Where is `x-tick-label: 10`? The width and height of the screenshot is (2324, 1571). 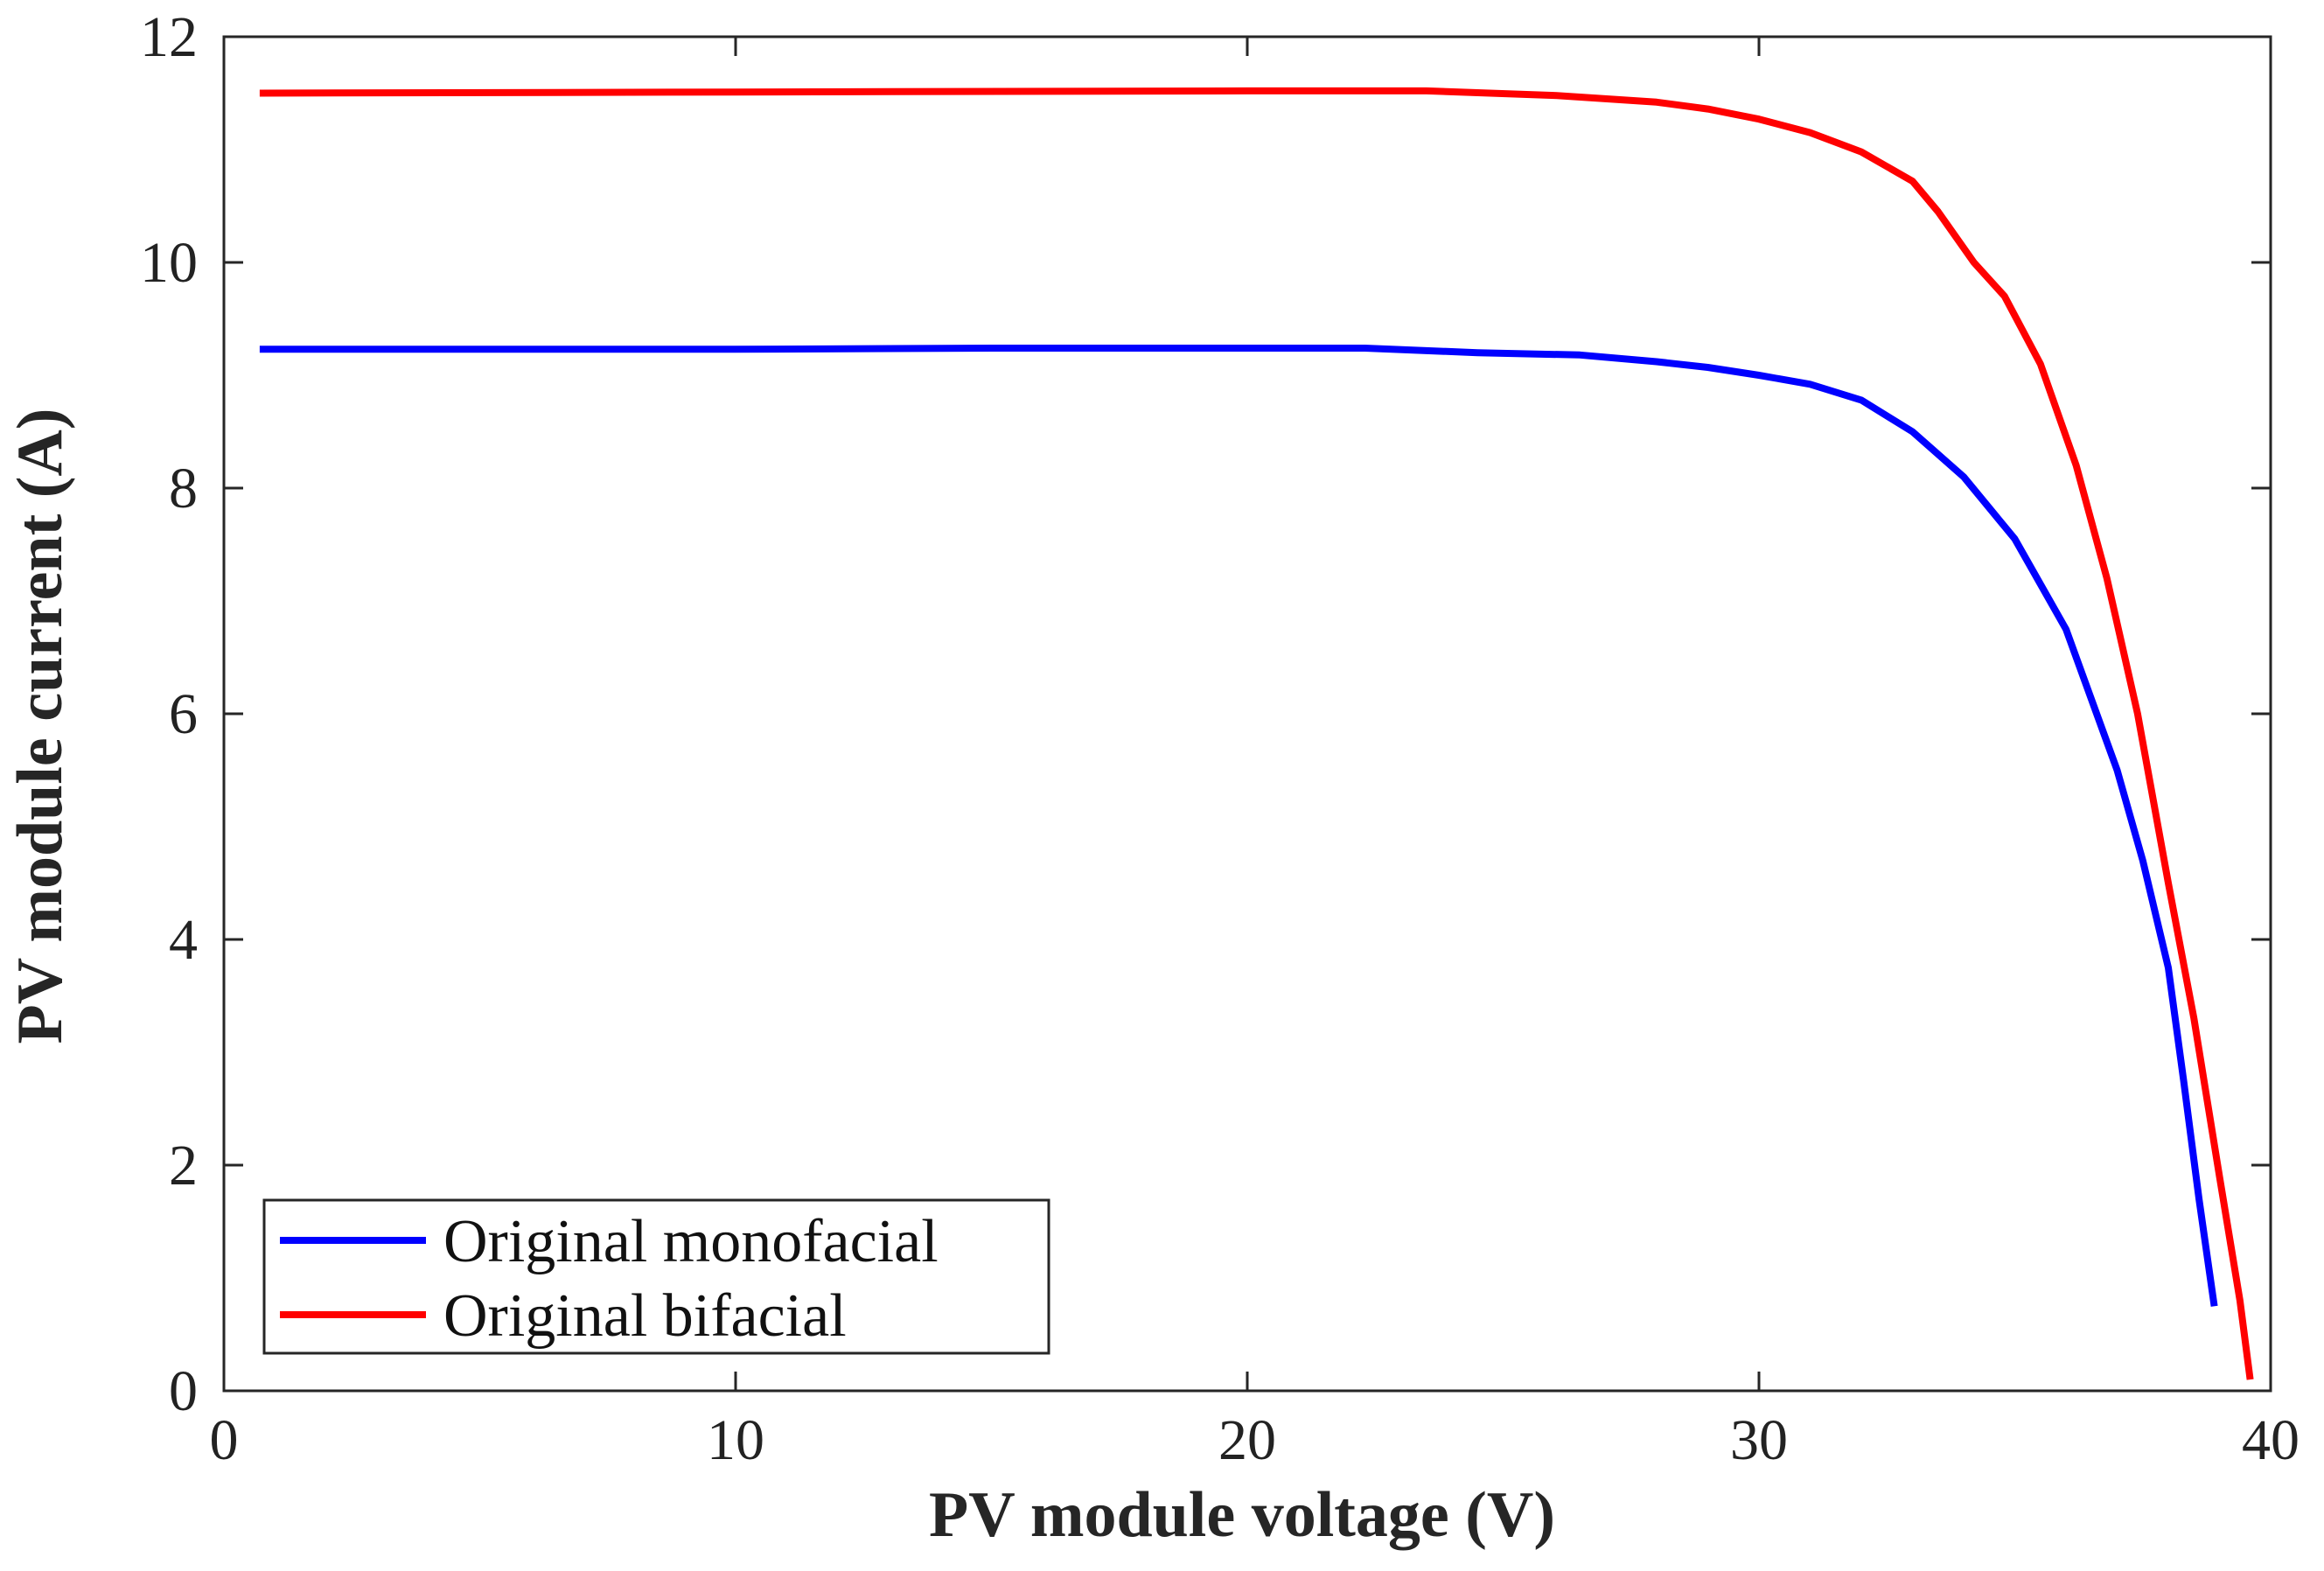 x-tick-label: 10 is located at coordinates (735, 1440).